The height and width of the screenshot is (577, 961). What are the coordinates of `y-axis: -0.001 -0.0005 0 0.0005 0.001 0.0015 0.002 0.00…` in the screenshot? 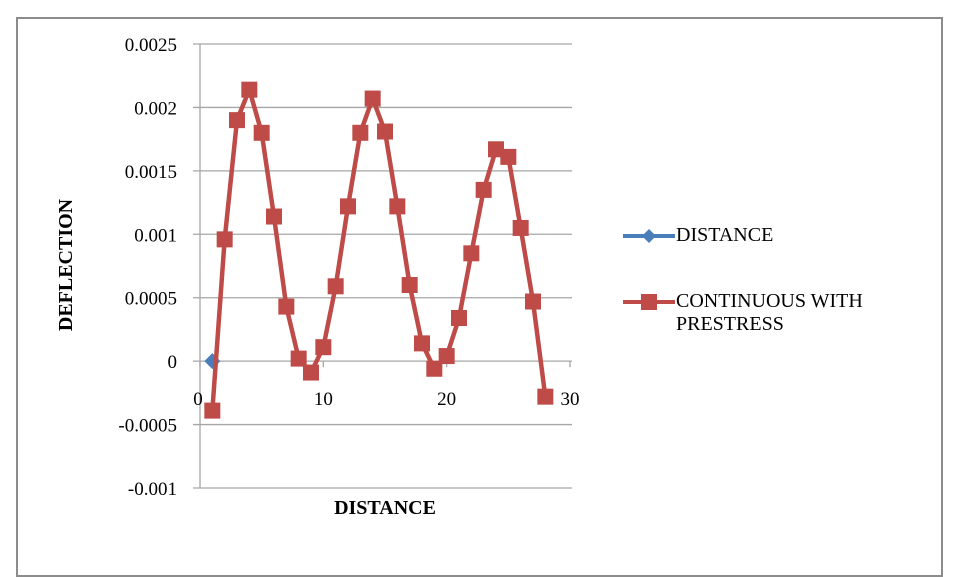 It's located at (159, 267).